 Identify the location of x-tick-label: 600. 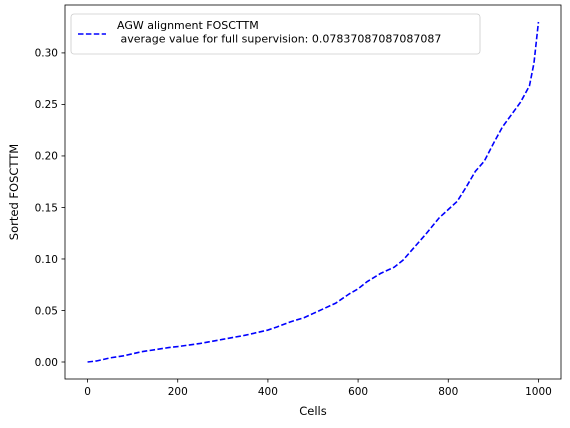
(358, 392).